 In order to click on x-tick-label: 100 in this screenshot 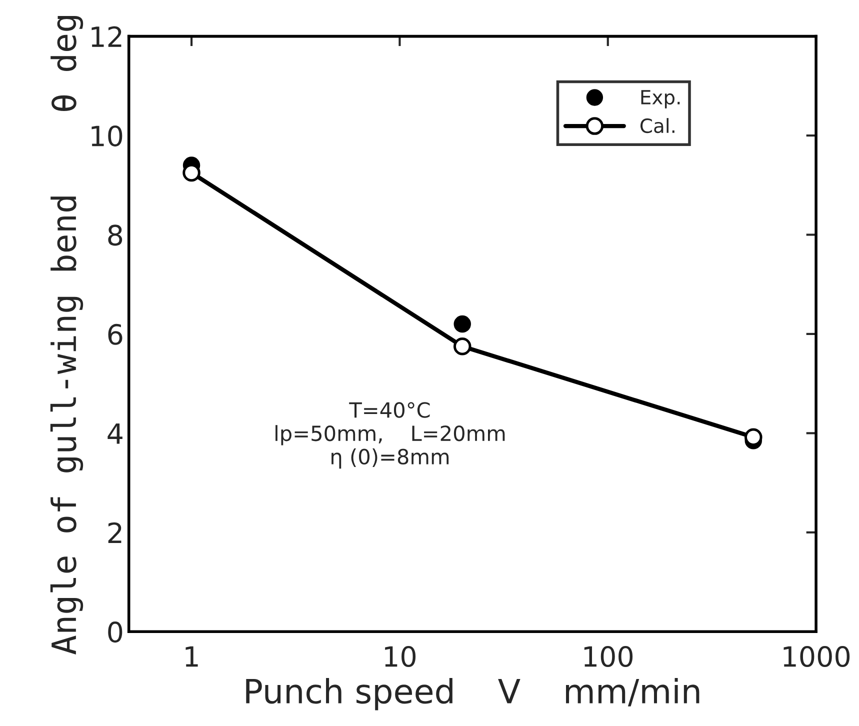, I will do `click(608, 657)`.